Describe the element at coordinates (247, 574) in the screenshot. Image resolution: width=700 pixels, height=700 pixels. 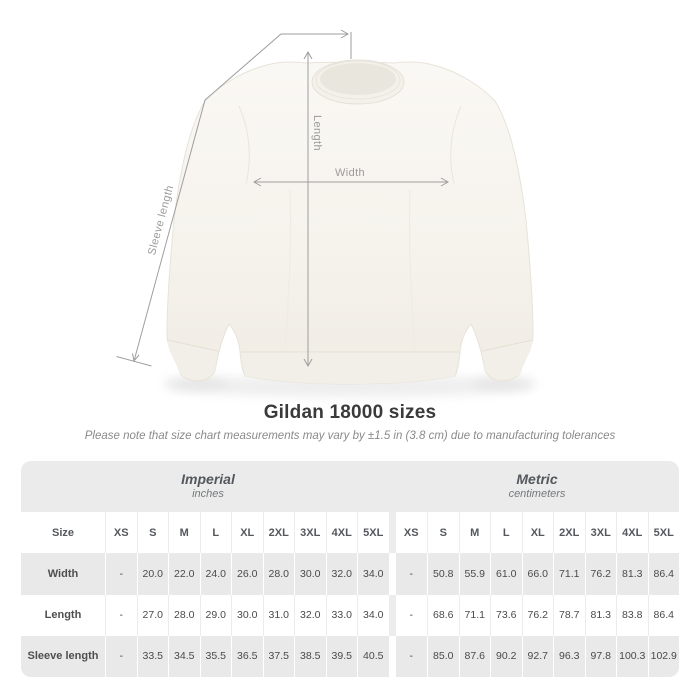
I see `size-value-cell: 26.0` at that location.